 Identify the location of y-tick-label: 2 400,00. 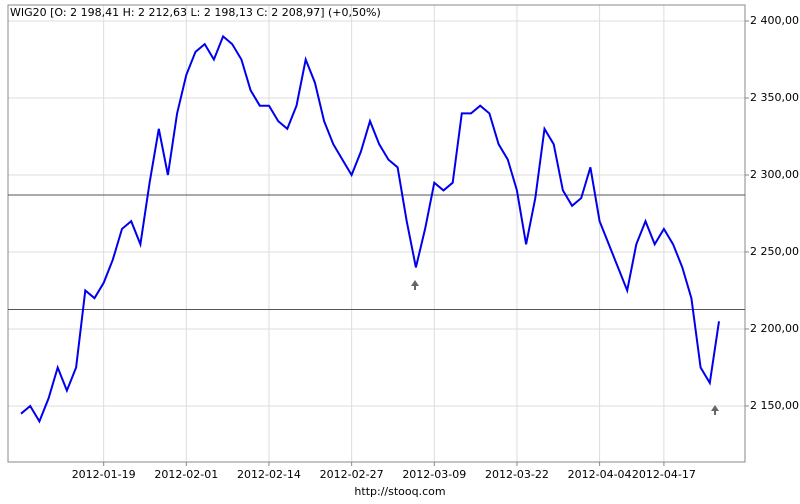
(774, 20).